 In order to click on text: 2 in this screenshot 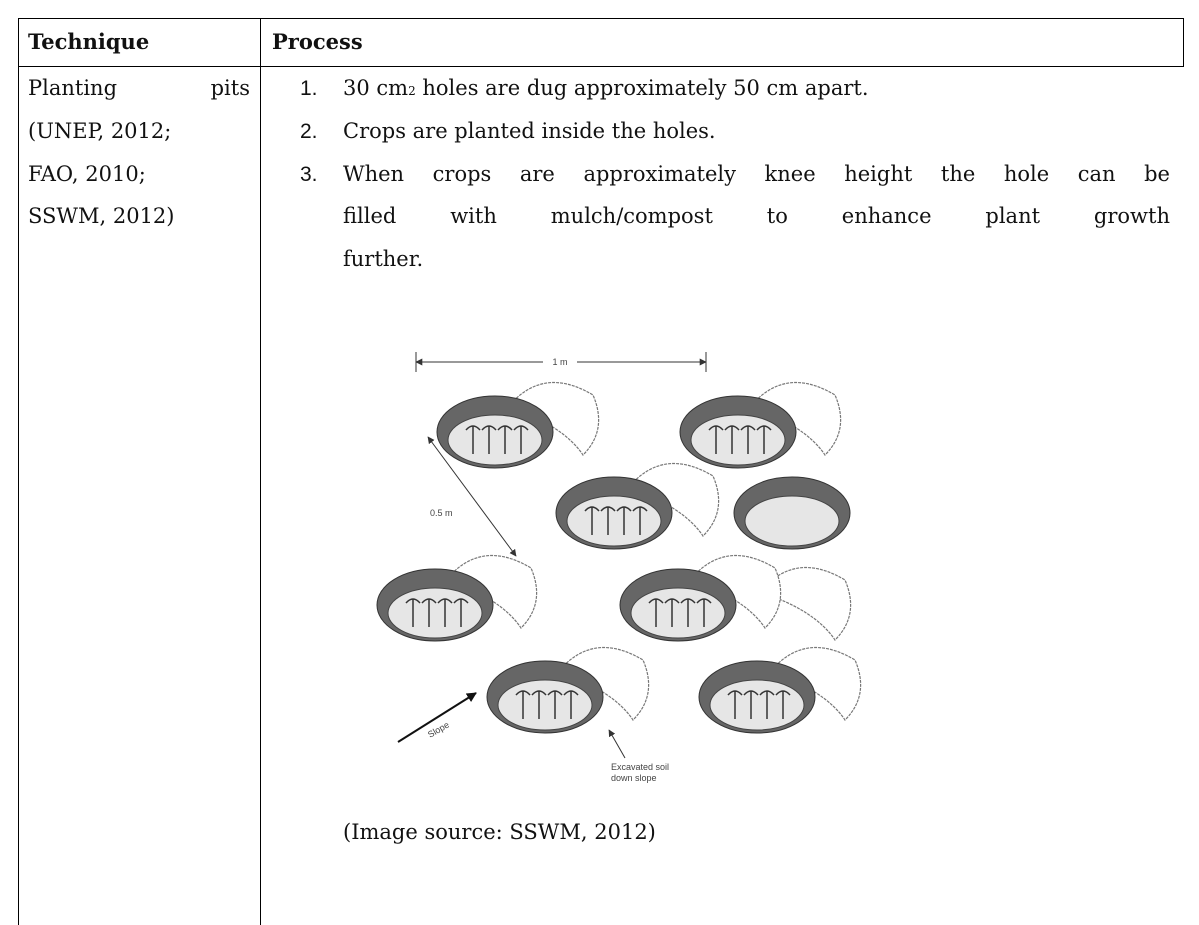, I will do `click(412, 91)`.